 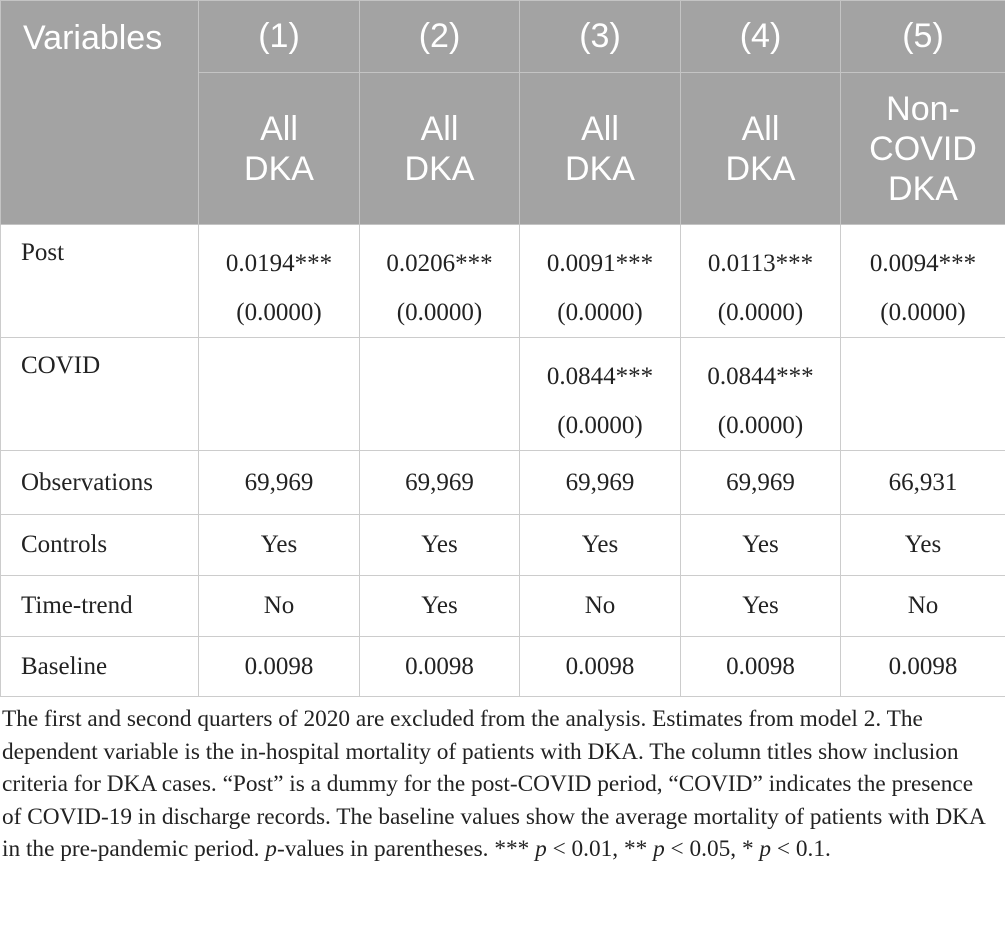 What do you see at coordinates (600, 263) in the screenshot?
I see `cell-text: 0.0091***` at bounding box center [600, 263].